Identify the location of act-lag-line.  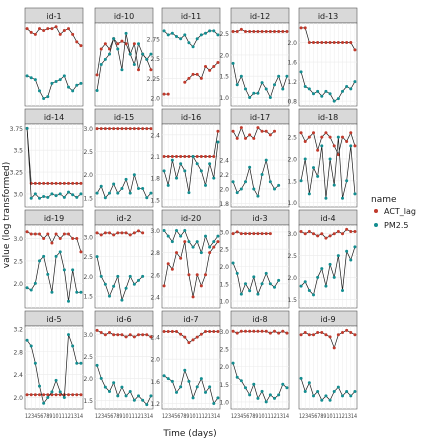
(251, 232).